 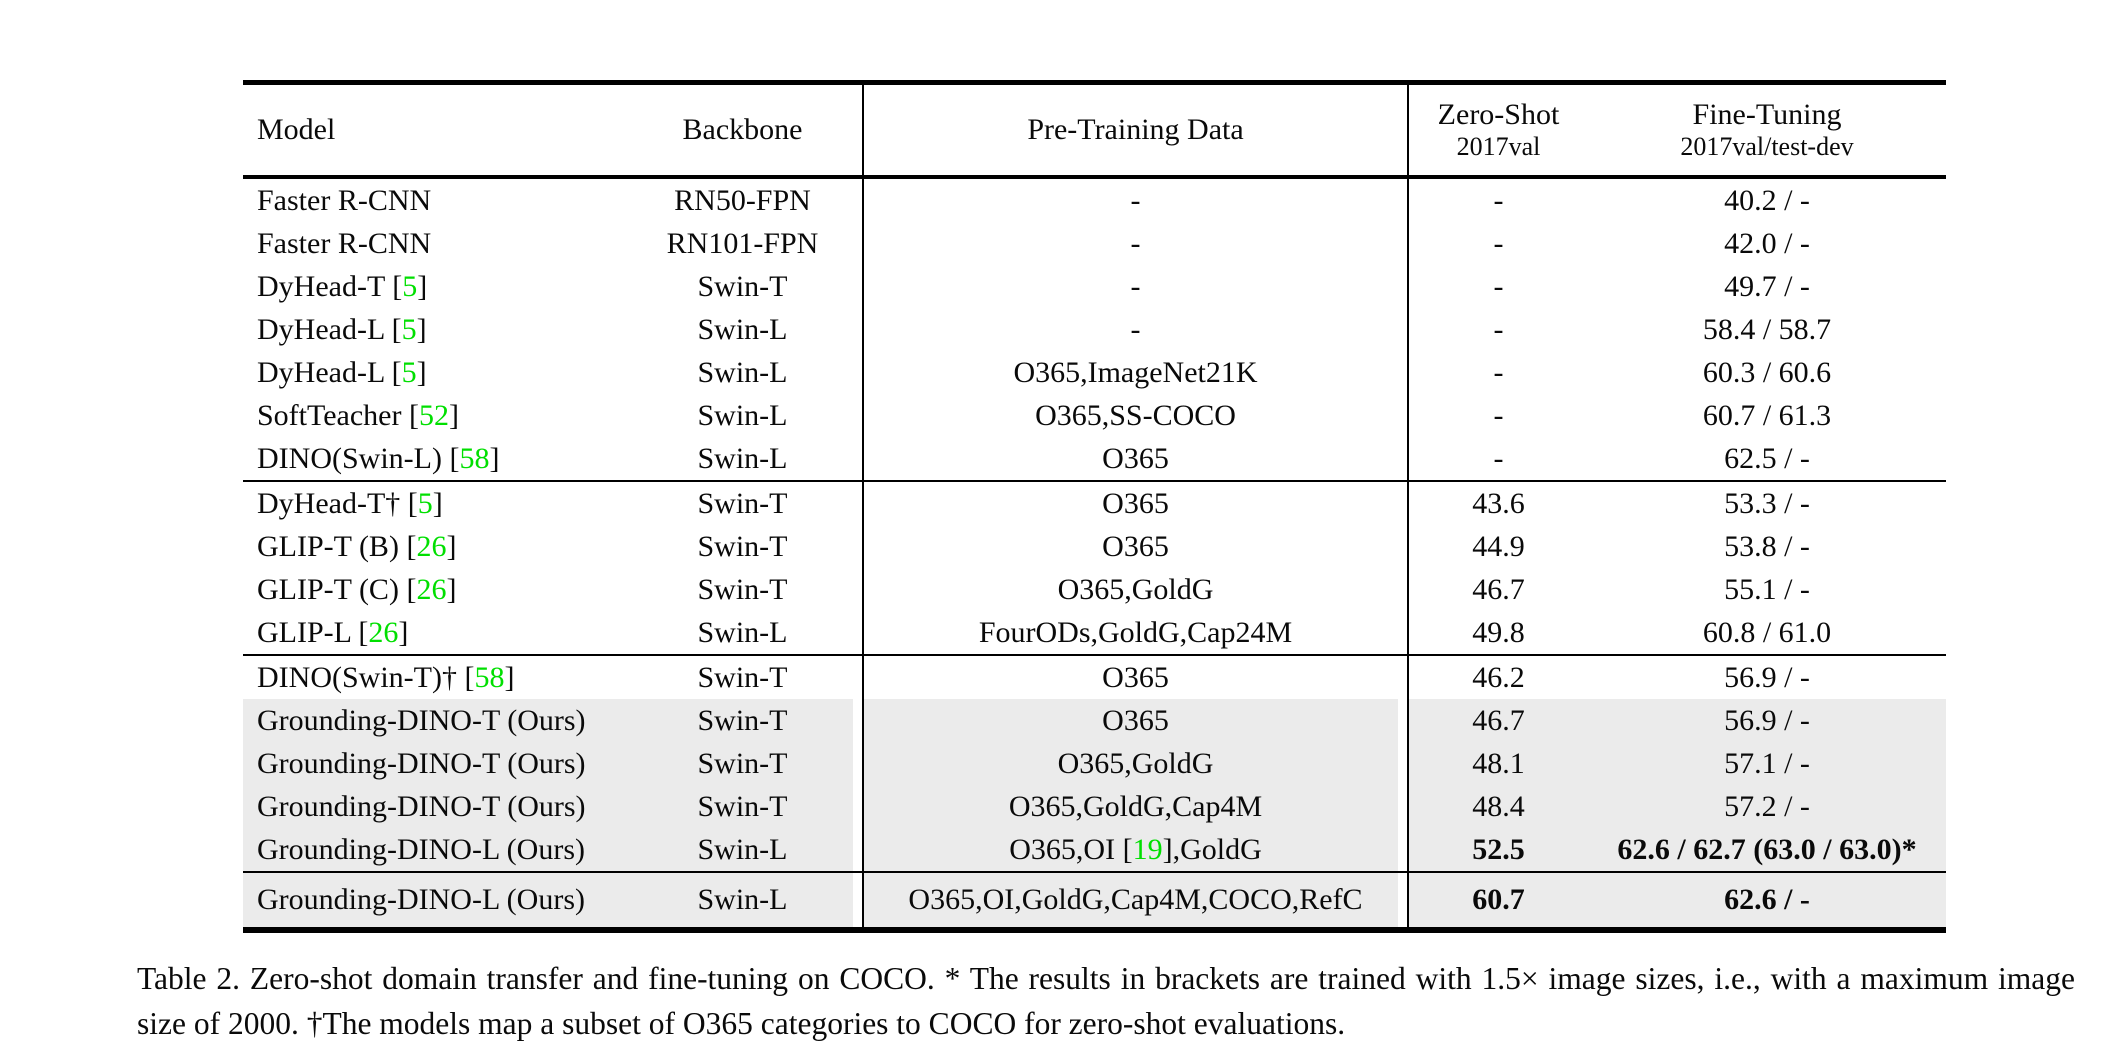 What do you see at coordinates (743, 130) in the screenshot?
I see `header-backbone: Backbone` at bounding box center [743, 130].